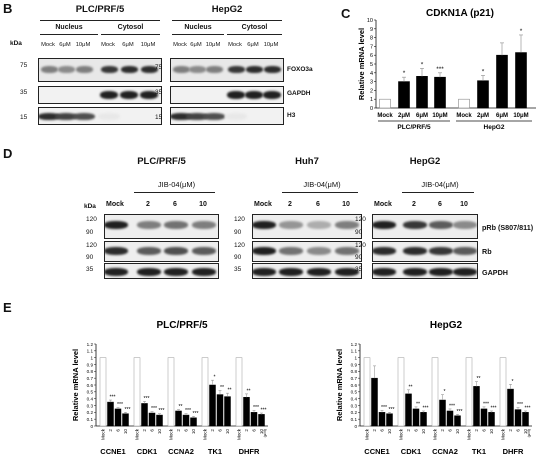 The image size is (550, 472). I want to click on e2-ytick-label: 0.4, so click(354, 398).